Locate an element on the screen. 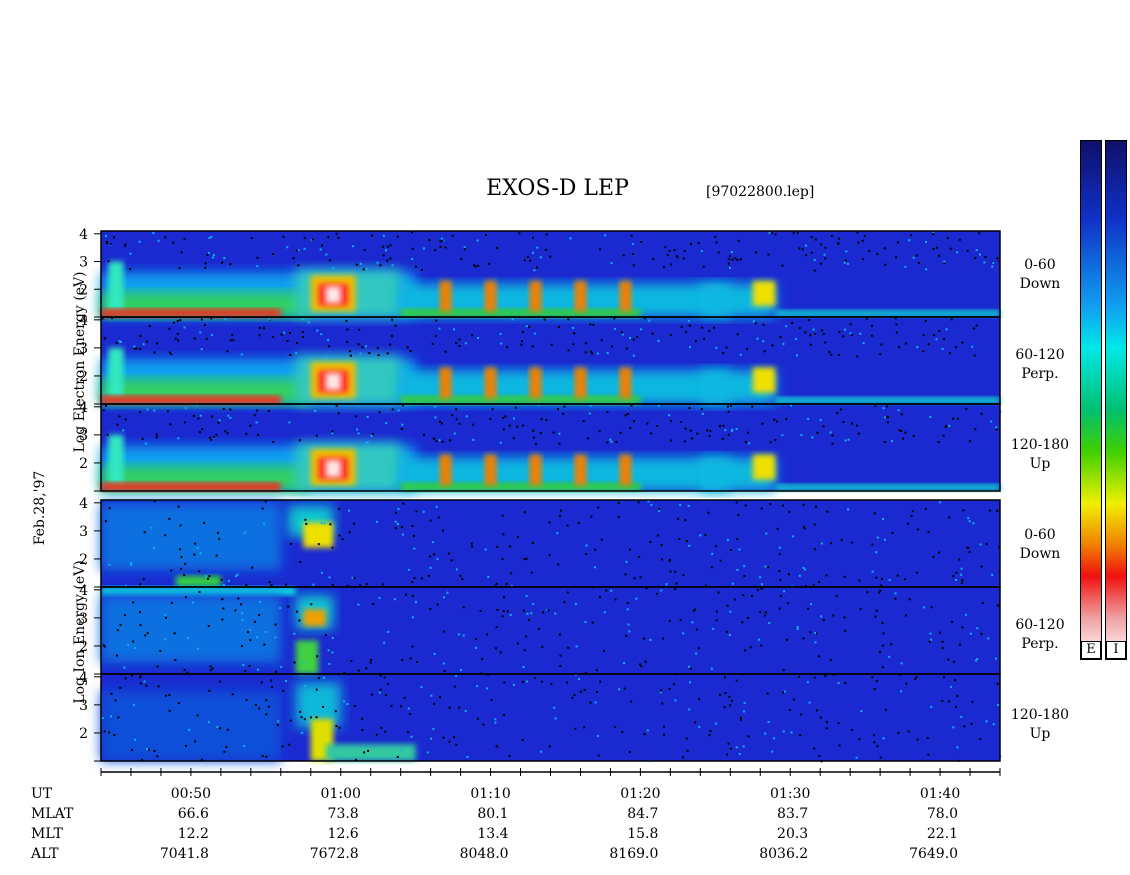  electron-p2-red-floor is located at coordinates (191, 399).